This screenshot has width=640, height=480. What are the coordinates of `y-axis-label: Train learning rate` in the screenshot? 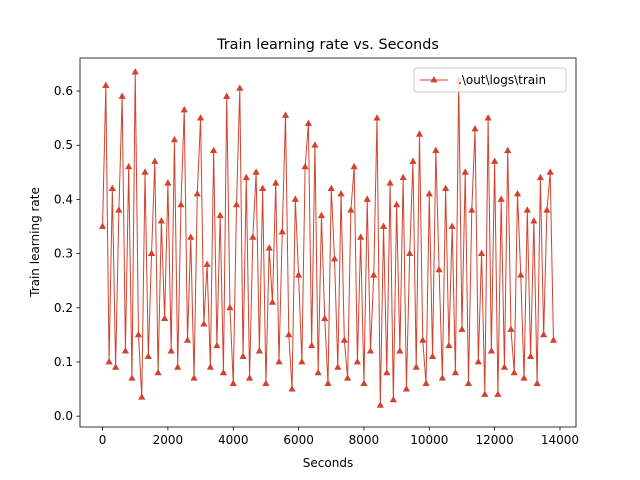 It's located at (35, 242).